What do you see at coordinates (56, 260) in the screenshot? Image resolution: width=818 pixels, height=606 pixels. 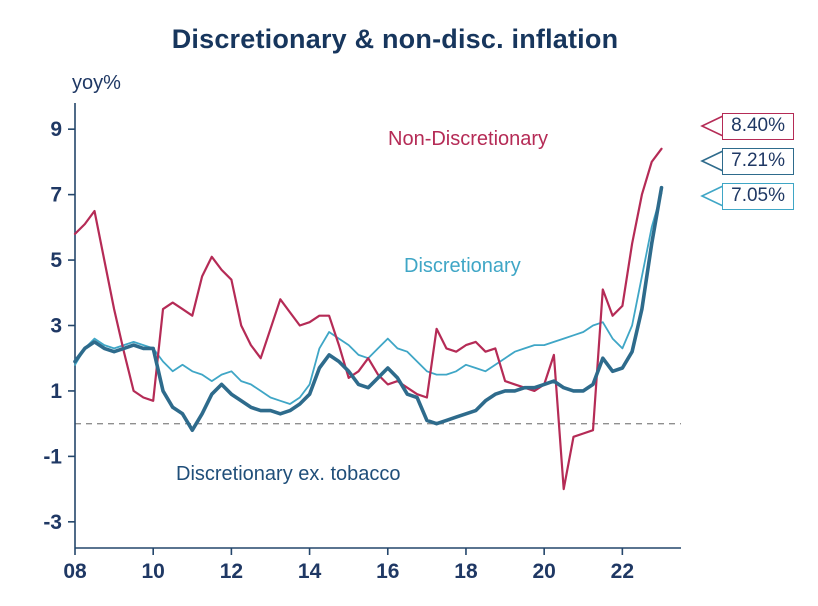 I see `y-tick-label: 5` at bounding box center [56, 260].